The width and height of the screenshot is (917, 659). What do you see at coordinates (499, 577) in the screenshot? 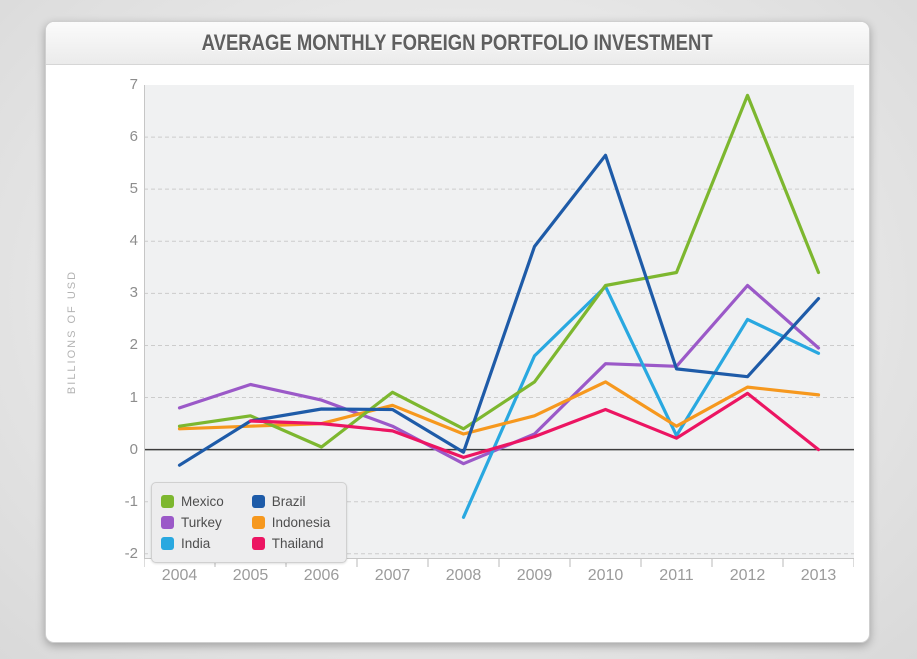
I see `x-axis-tick-labels: 2004 2005 2006 2007 2008 2009 2010 2011 2012 2013` at bounding box center [499, 577].